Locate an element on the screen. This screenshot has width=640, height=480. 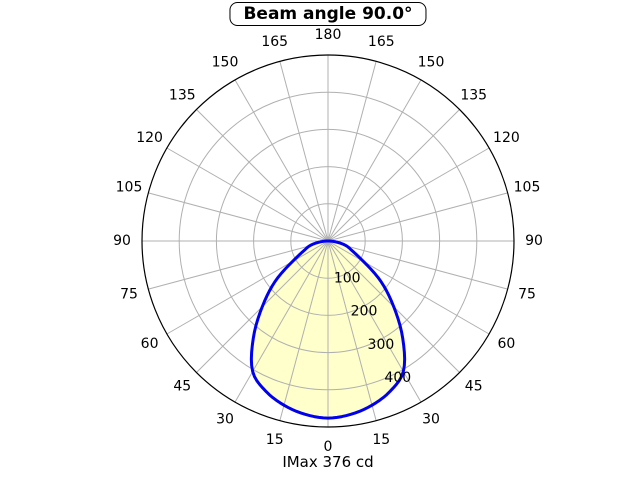
angle-tick-label: 0 is located at coordinates (328, 447).